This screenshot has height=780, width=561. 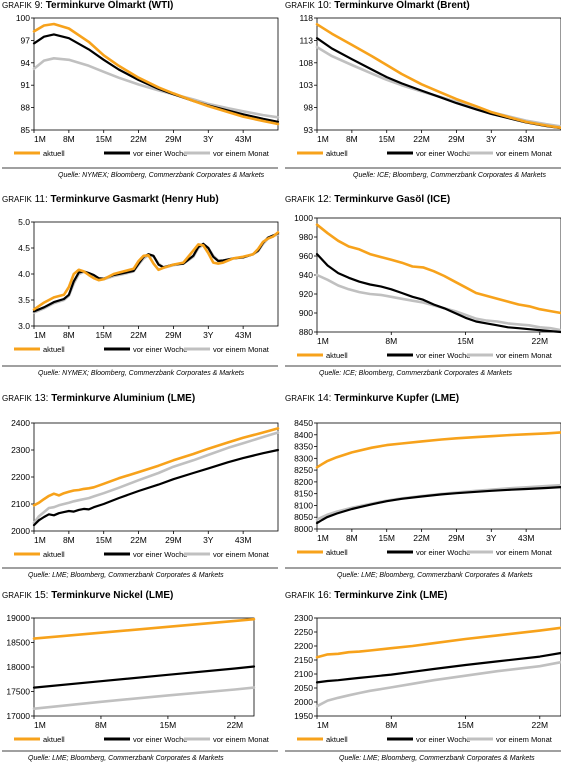 I want to click on y-tick-label: 8100, so click(x=303, y=505).